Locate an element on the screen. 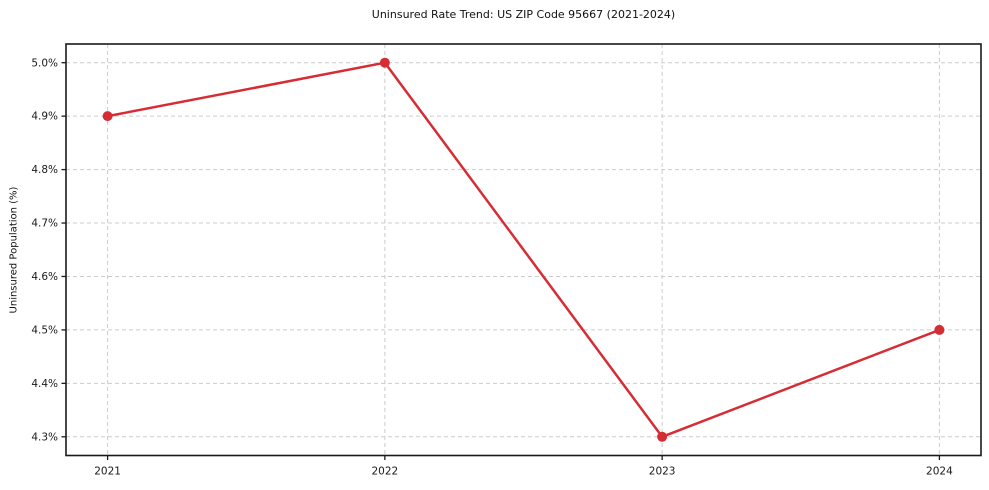 The width and height of the screenshot is (989, 490). y-axis-label: Uninsured Population (%) is located at coordinates (14, 250).